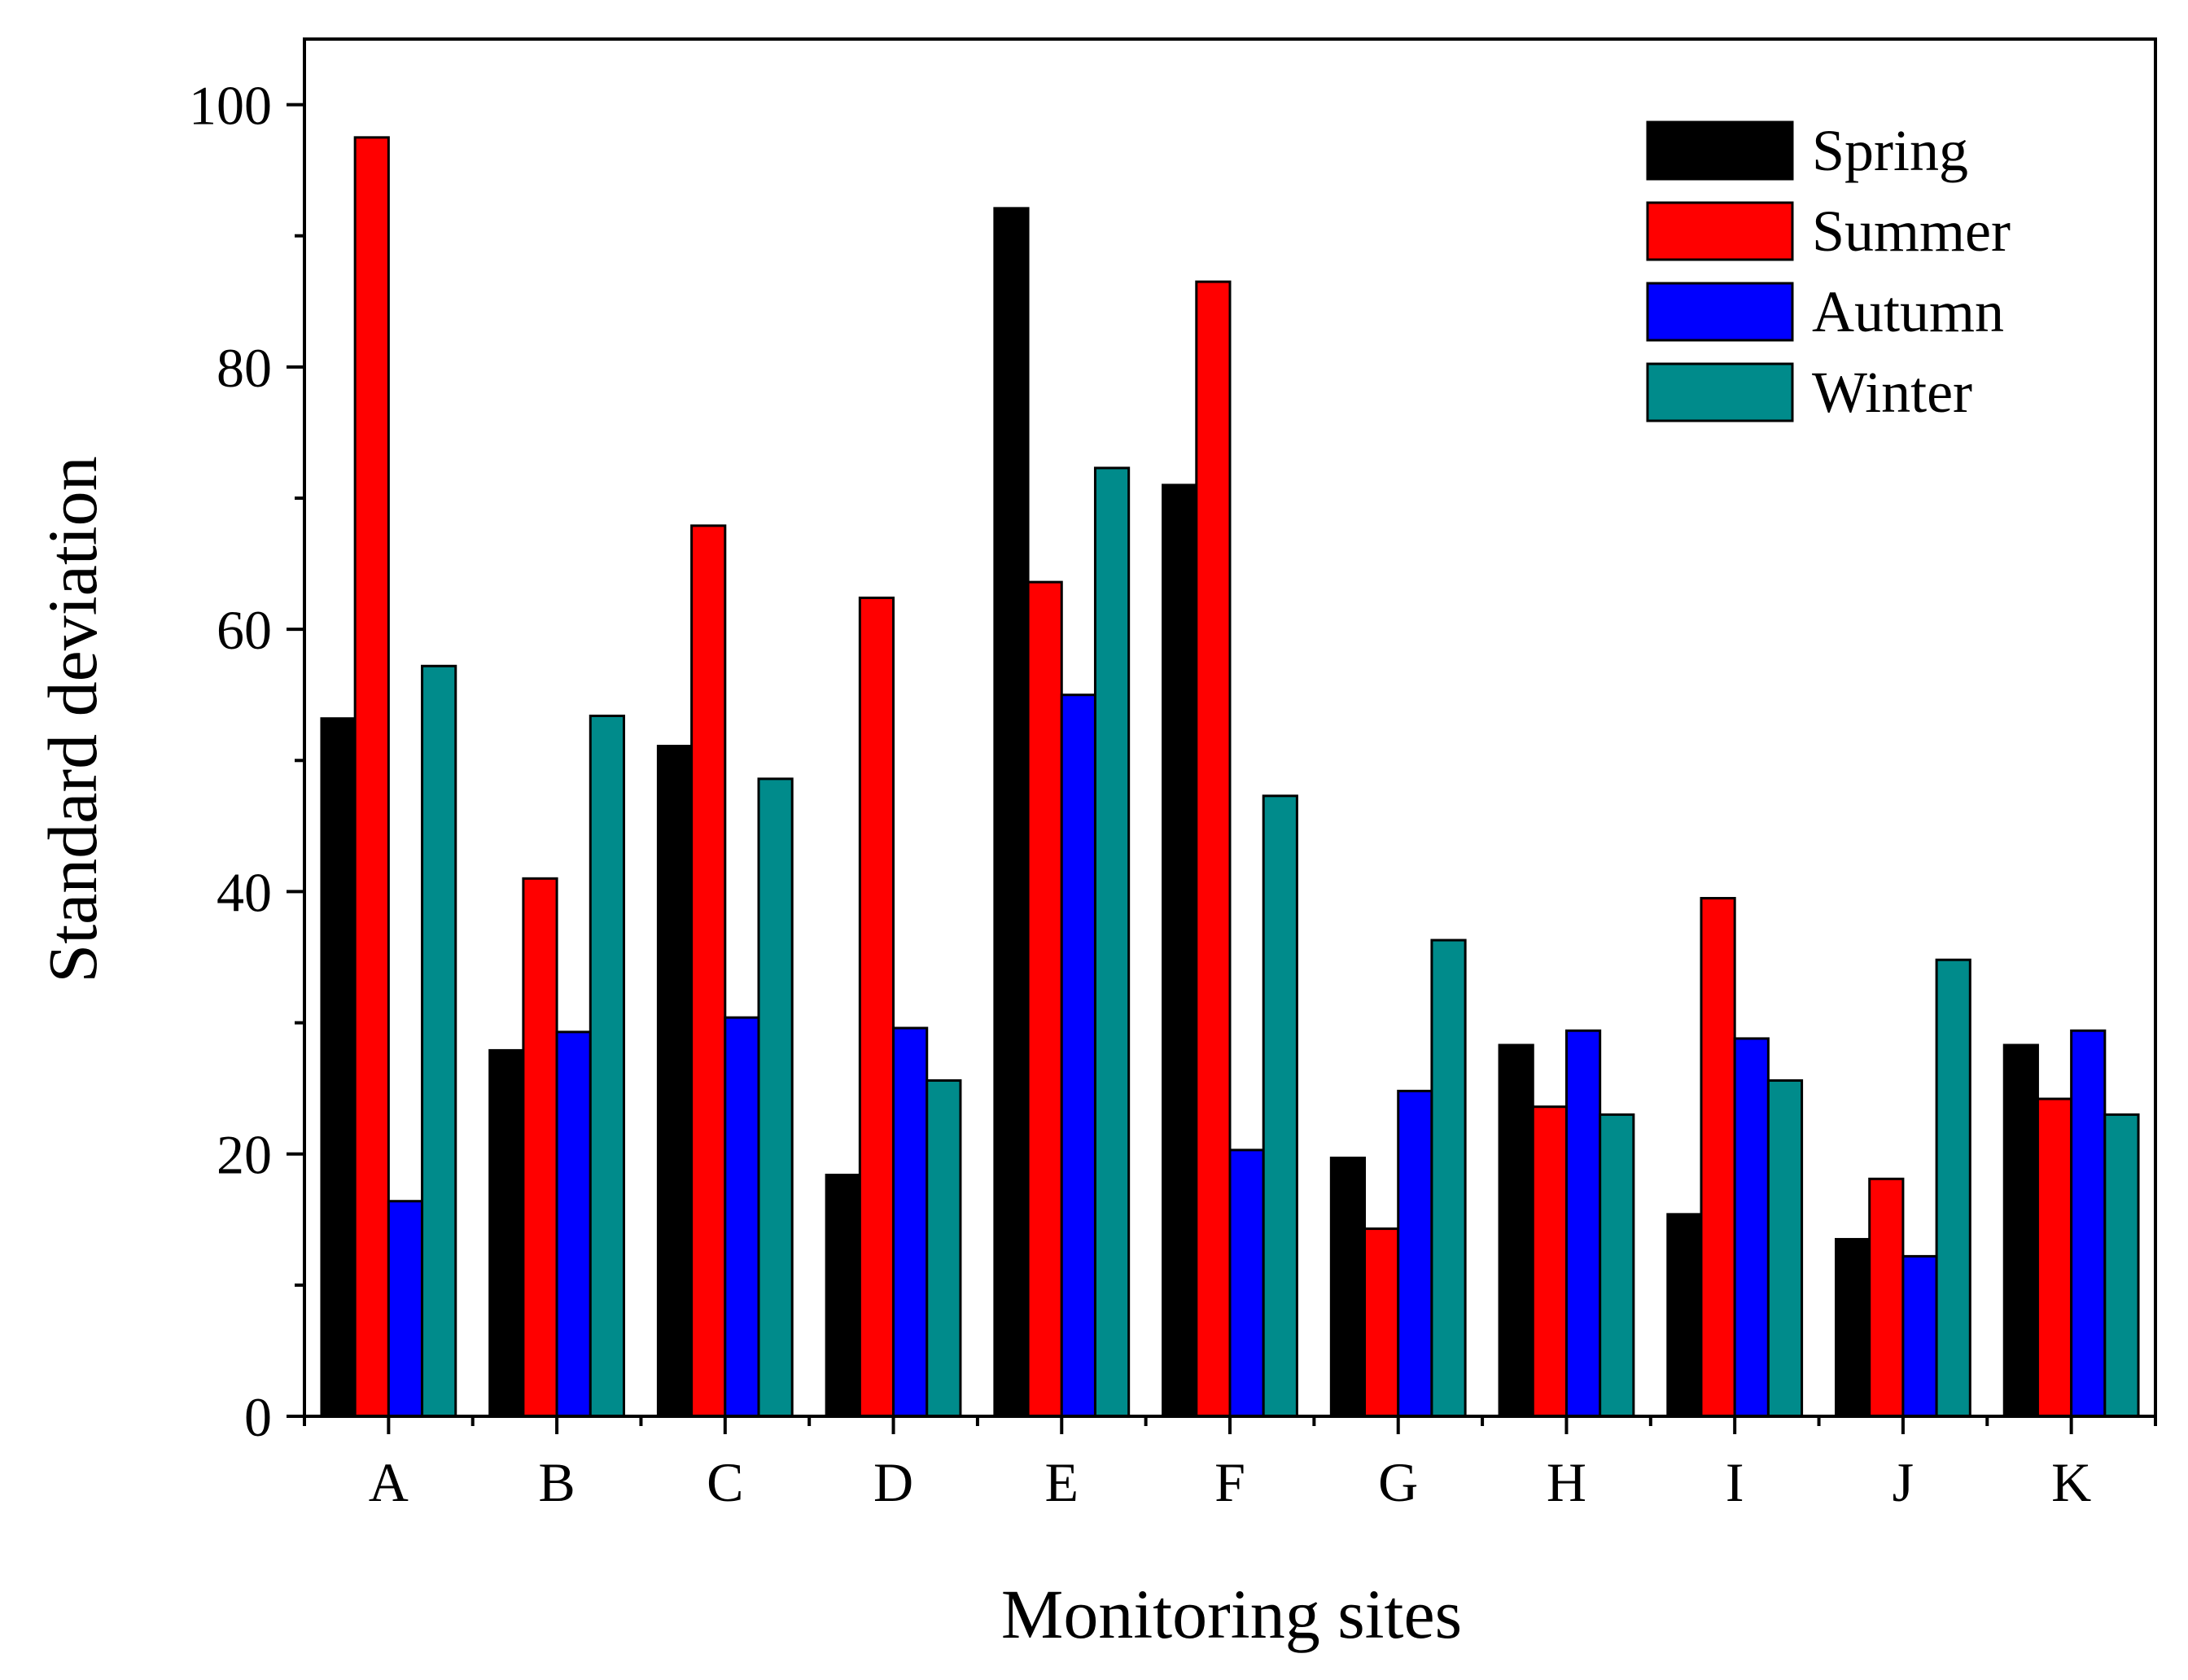  What do you see at coordinates (1785, 1248) in the screenshot?
I see `bar-winter-I` at bounding box center [1785, 1248].